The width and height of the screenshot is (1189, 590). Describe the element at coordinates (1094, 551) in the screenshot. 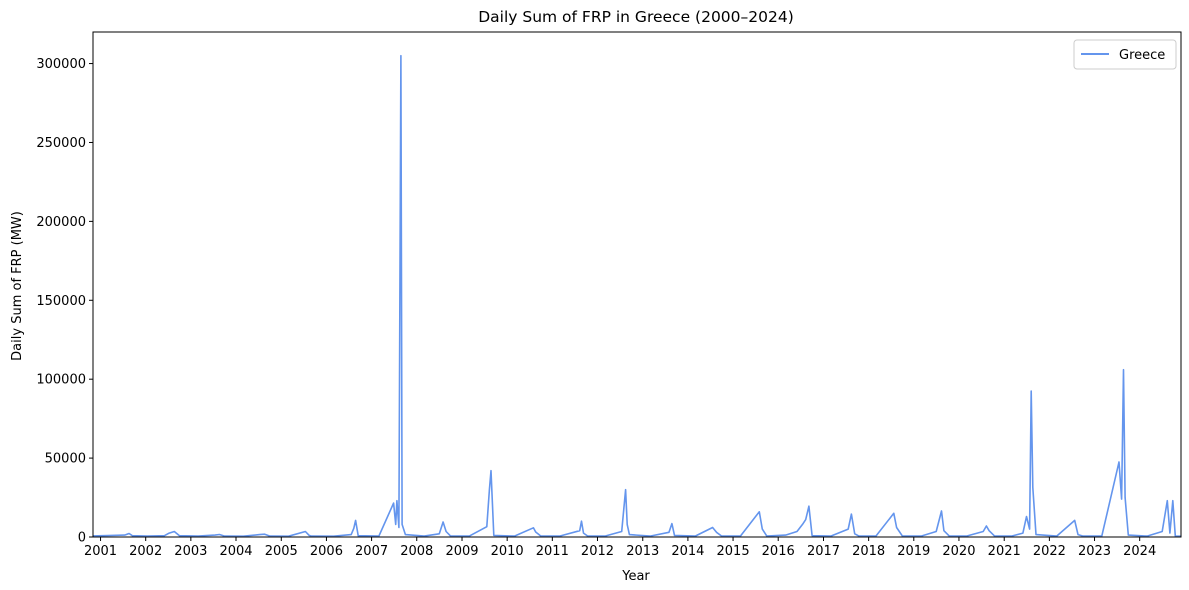

I see `x-tick-label: 2023` at that location.